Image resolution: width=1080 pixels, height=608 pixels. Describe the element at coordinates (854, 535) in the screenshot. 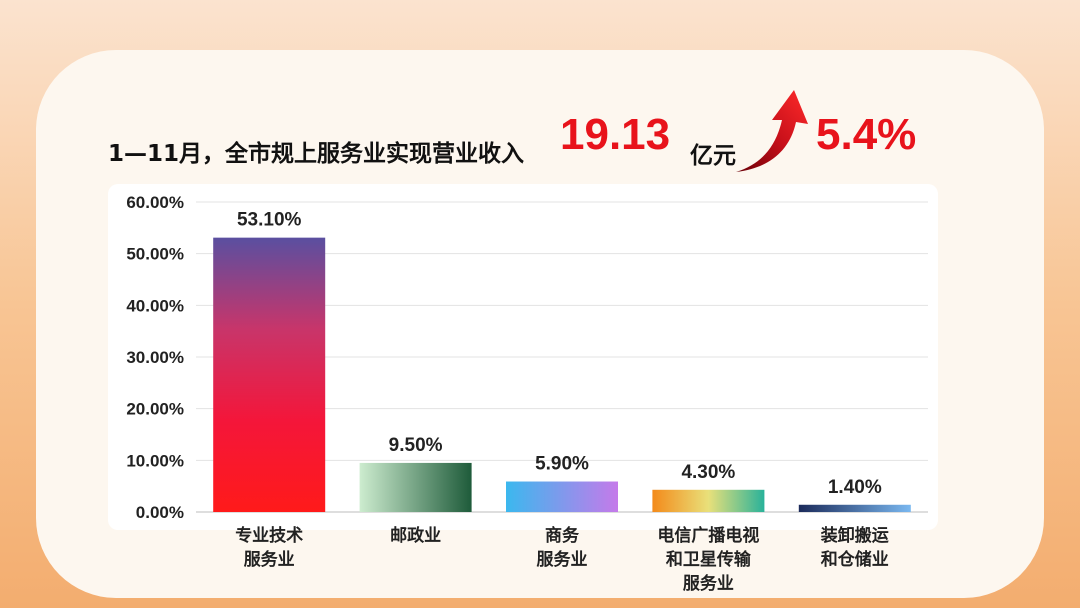

I see `category-label: 装卸搬运` at that location.